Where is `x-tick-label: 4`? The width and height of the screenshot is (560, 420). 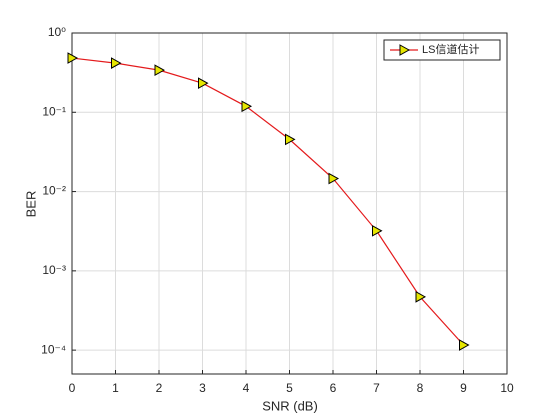
x-tick-label: 4 is located at coordinates (246, 388).